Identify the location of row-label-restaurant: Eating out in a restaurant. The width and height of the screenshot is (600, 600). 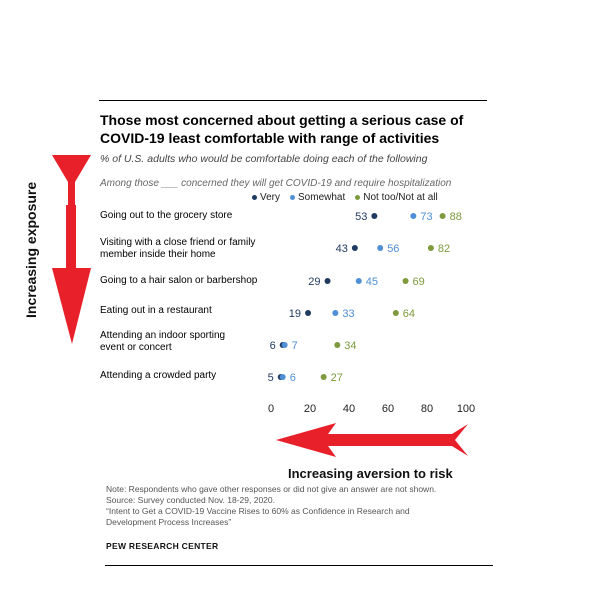
(156, 310).